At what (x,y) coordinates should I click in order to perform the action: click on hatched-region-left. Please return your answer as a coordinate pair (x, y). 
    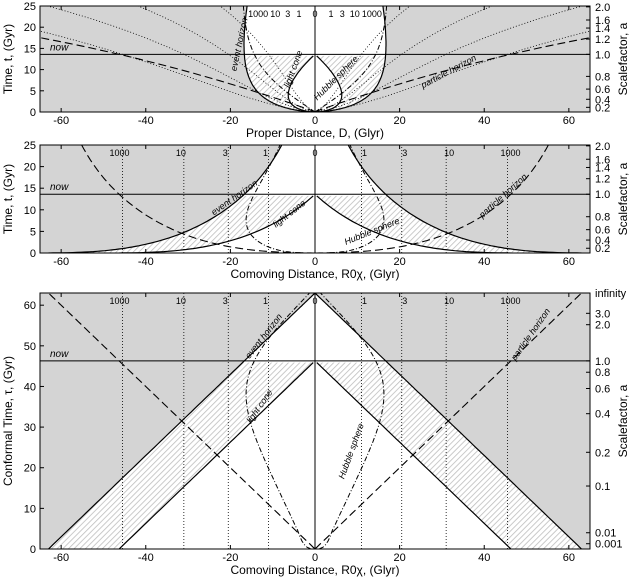
    Looking at the image, I should click on (181, 455).